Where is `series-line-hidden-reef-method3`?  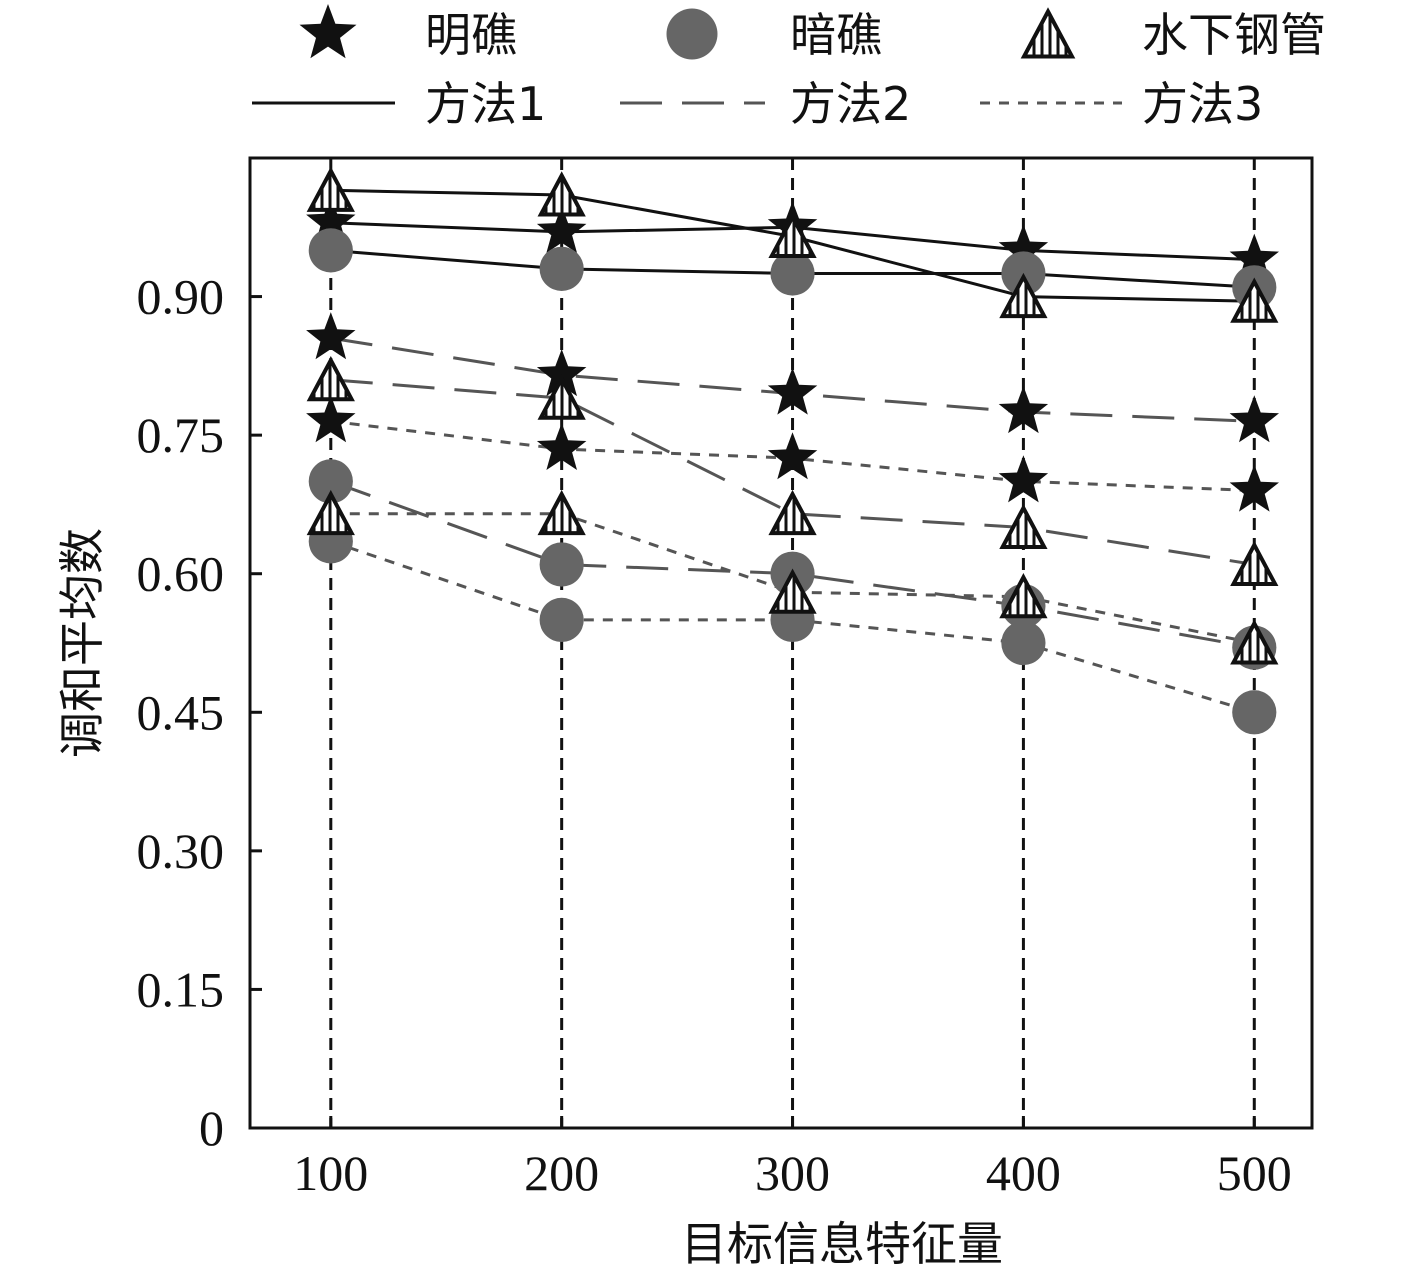 series-line-hidden-reef-method3 is located at coordinates (792, 626).